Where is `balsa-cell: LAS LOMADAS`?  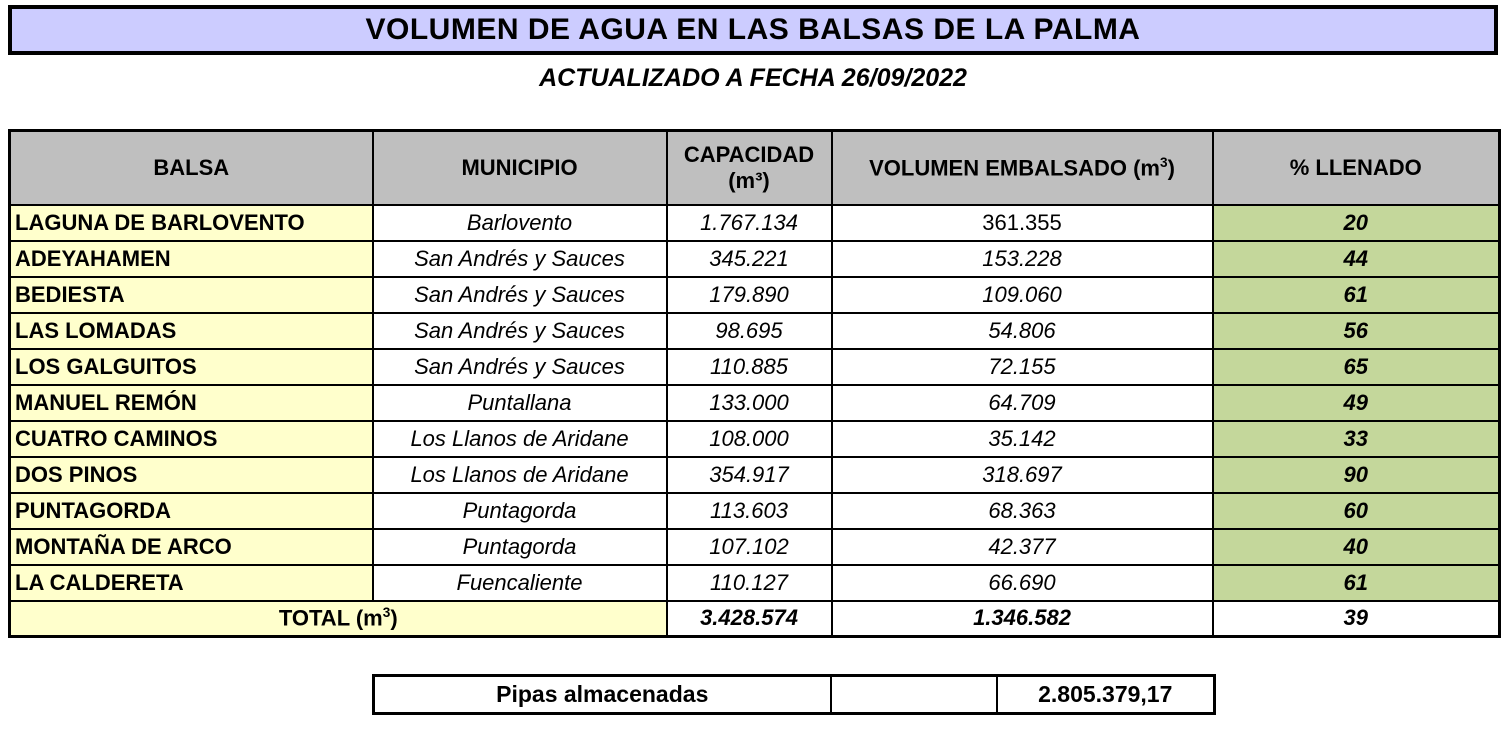
balsa-cell: LAS LOMADAS is located at coordinates (191, 330).